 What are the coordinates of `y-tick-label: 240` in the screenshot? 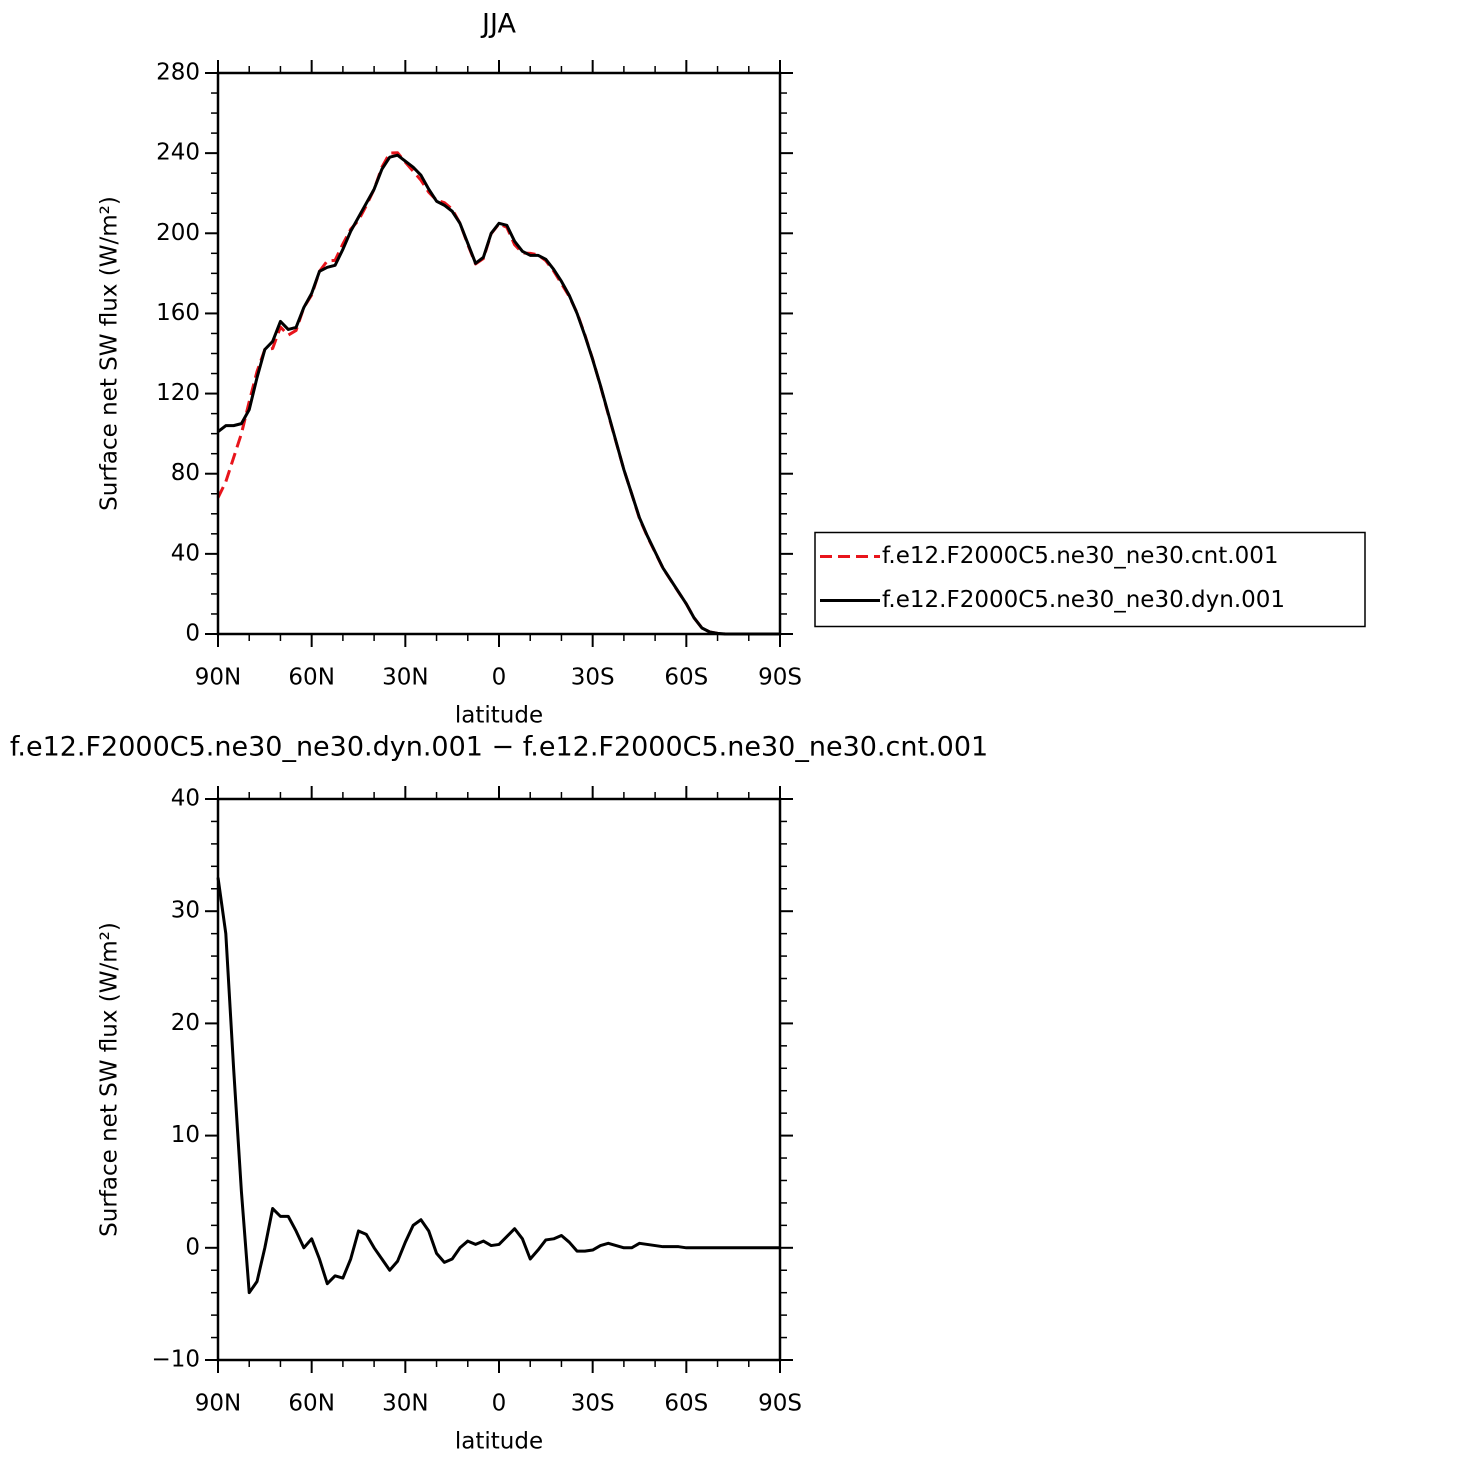 It's located at (178, 153).